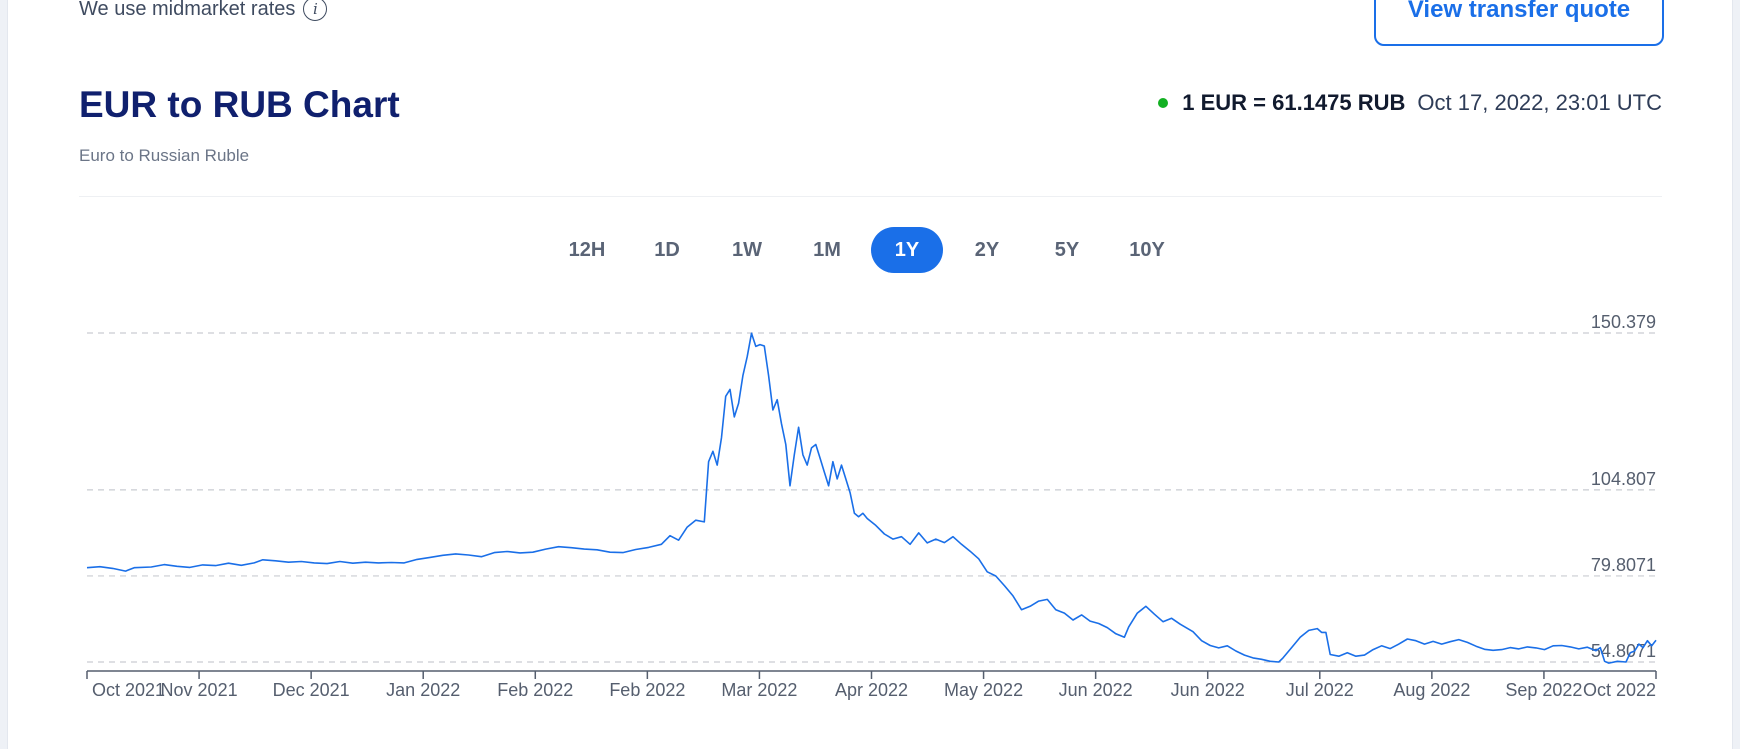  What do you see at coordinates (827, 250) in the screenshot?
I see `tab-1m: 1M` at bounding box center [827, 250].